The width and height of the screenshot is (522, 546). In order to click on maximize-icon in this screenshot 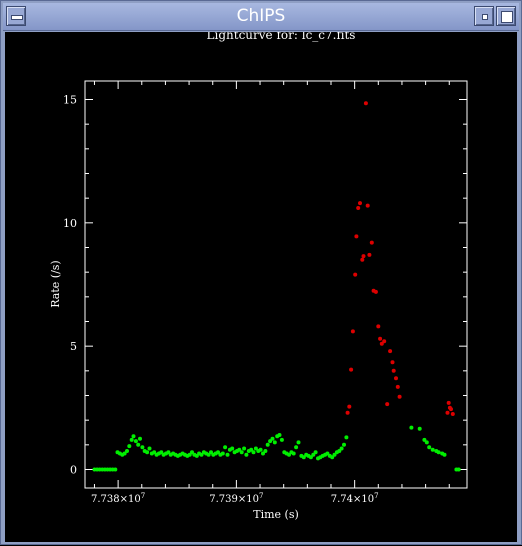, I will do `click(507, 17)`.